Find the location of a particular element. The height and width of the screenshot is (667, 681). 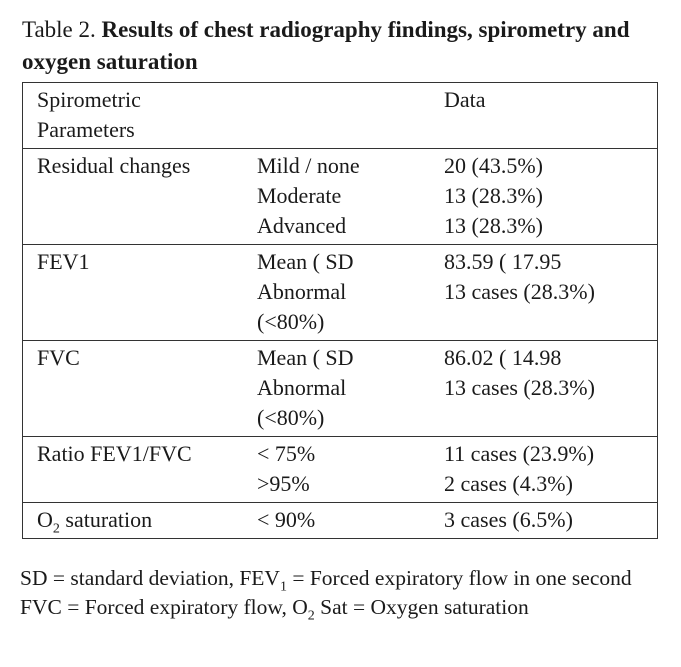

item: Mean ( SD 86.02 ( 14.98 is located at coordinates (457, 358).